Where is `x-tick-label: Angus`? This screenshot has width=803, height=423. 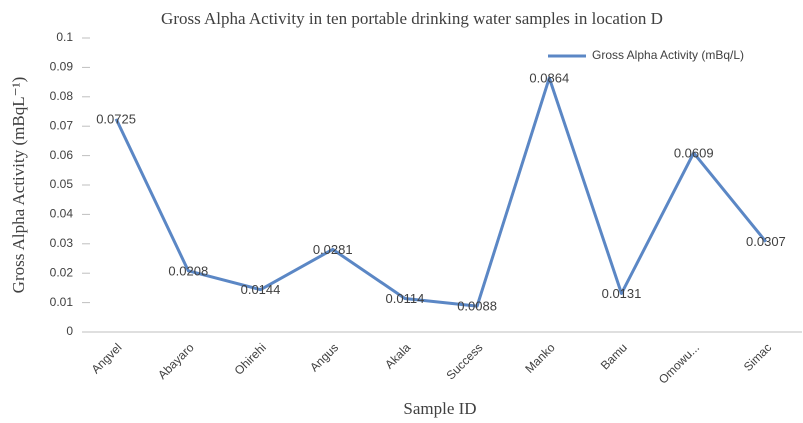 x-tick-label: Angus is located at coordinates (324, 357).